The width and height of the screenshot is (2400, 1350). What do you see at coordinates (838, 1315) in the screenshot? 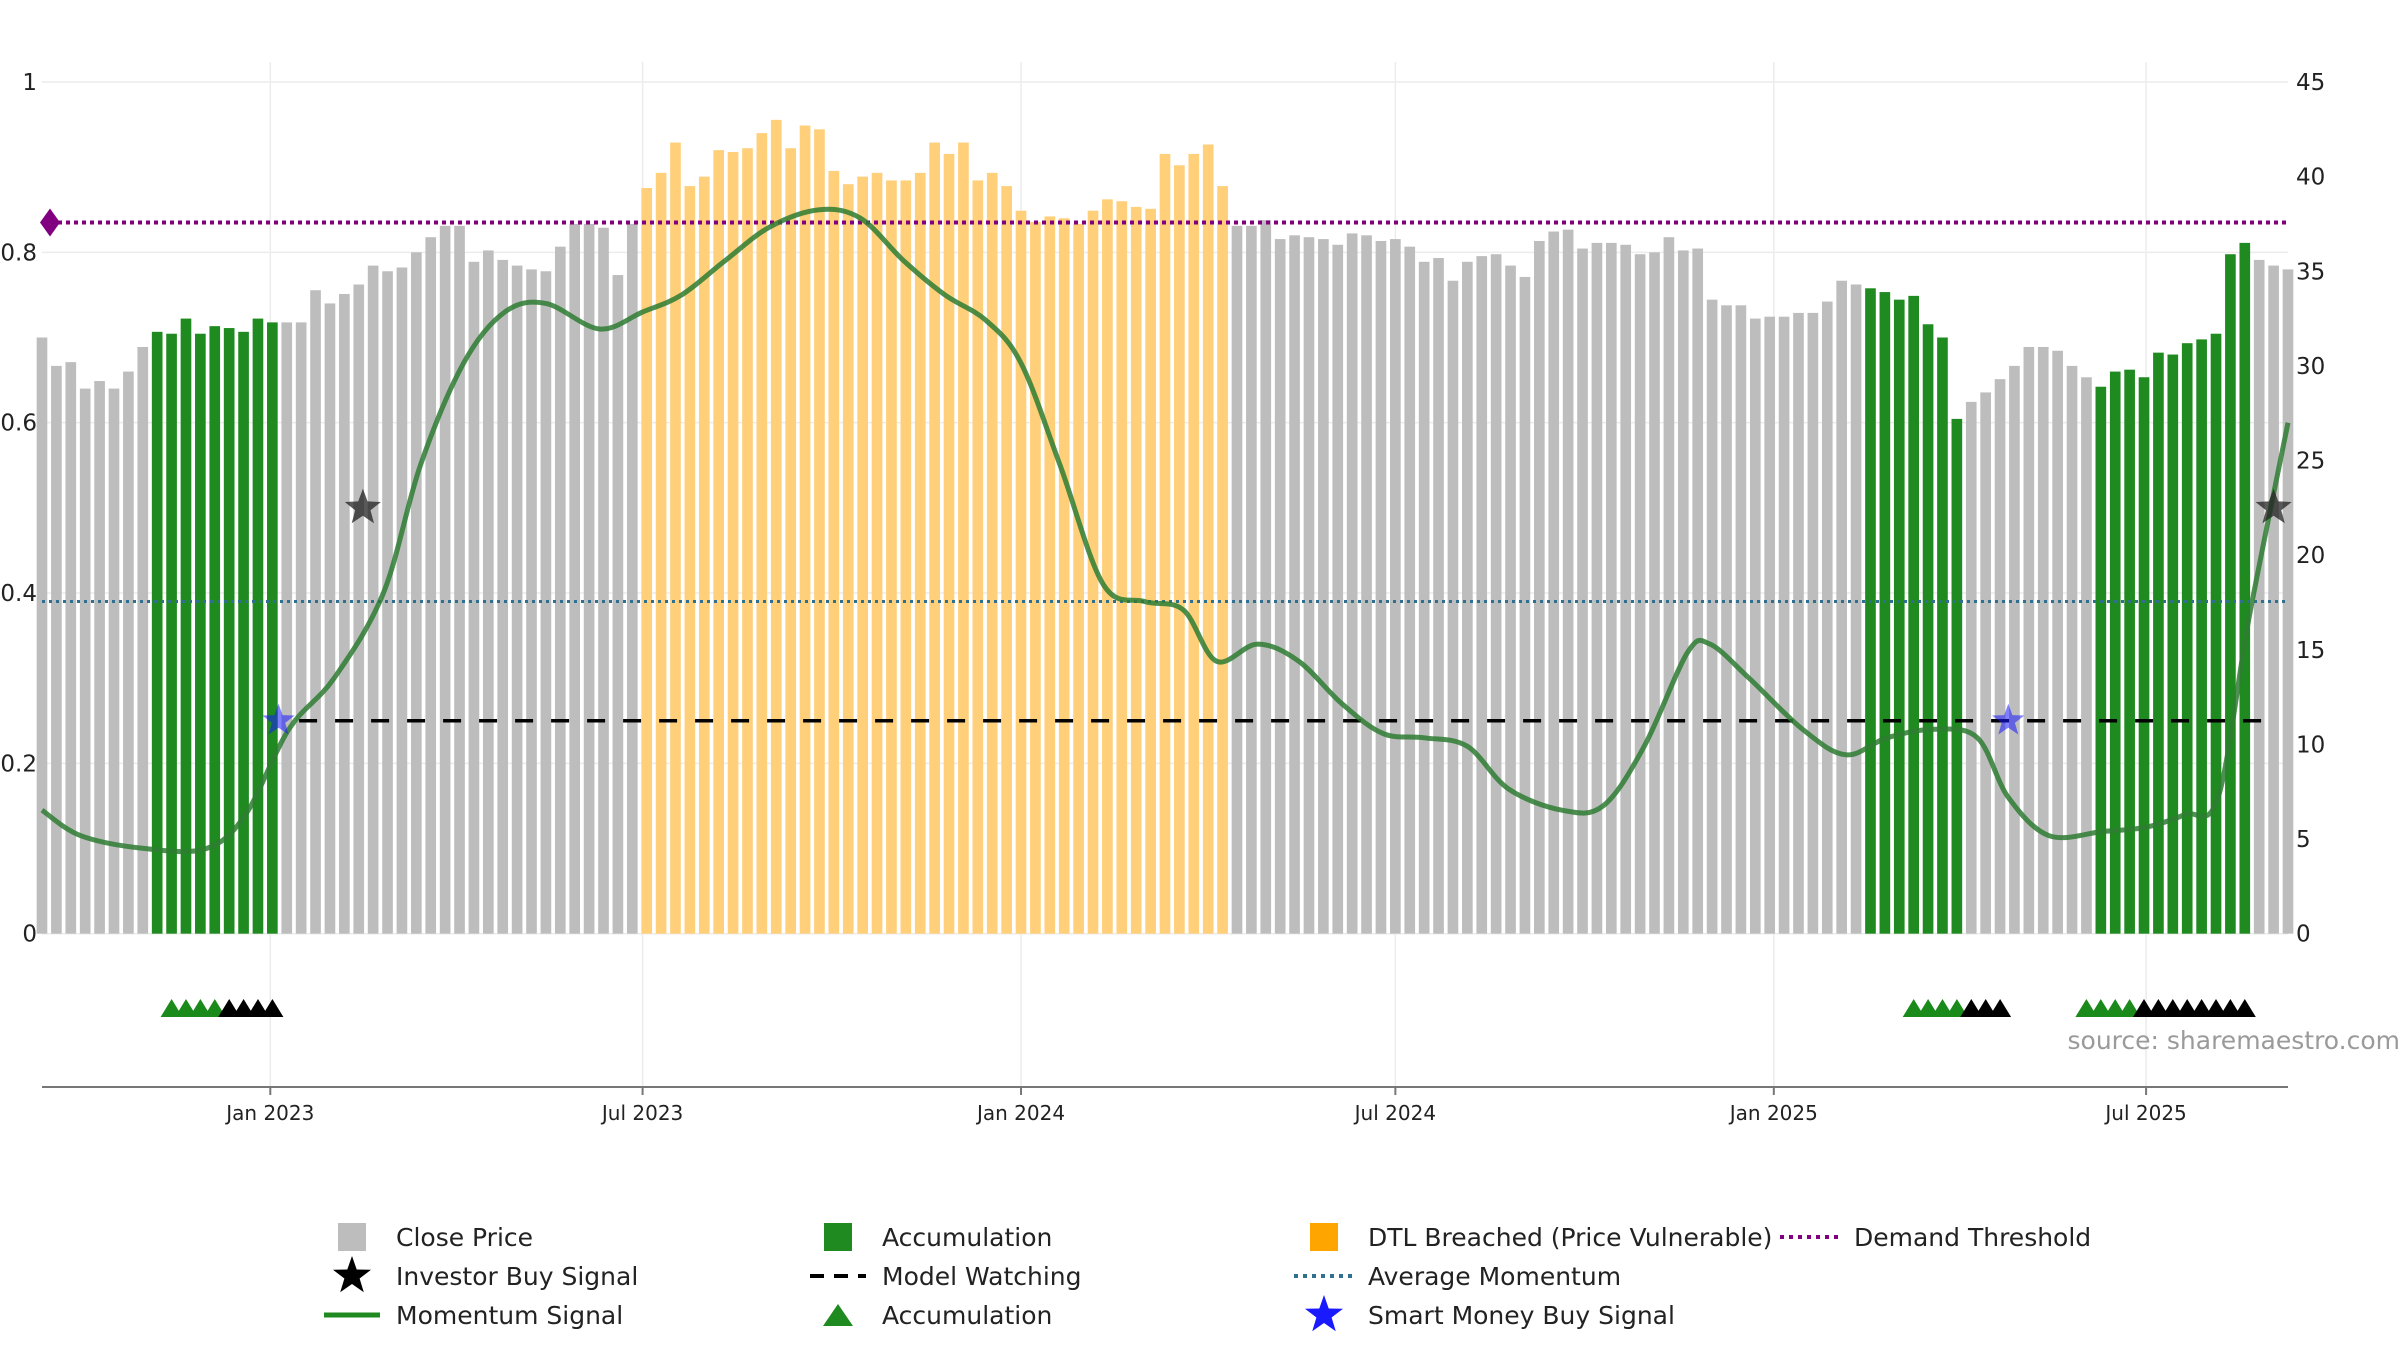
I see `legend-triangle` at bounding box center [838, 1315].